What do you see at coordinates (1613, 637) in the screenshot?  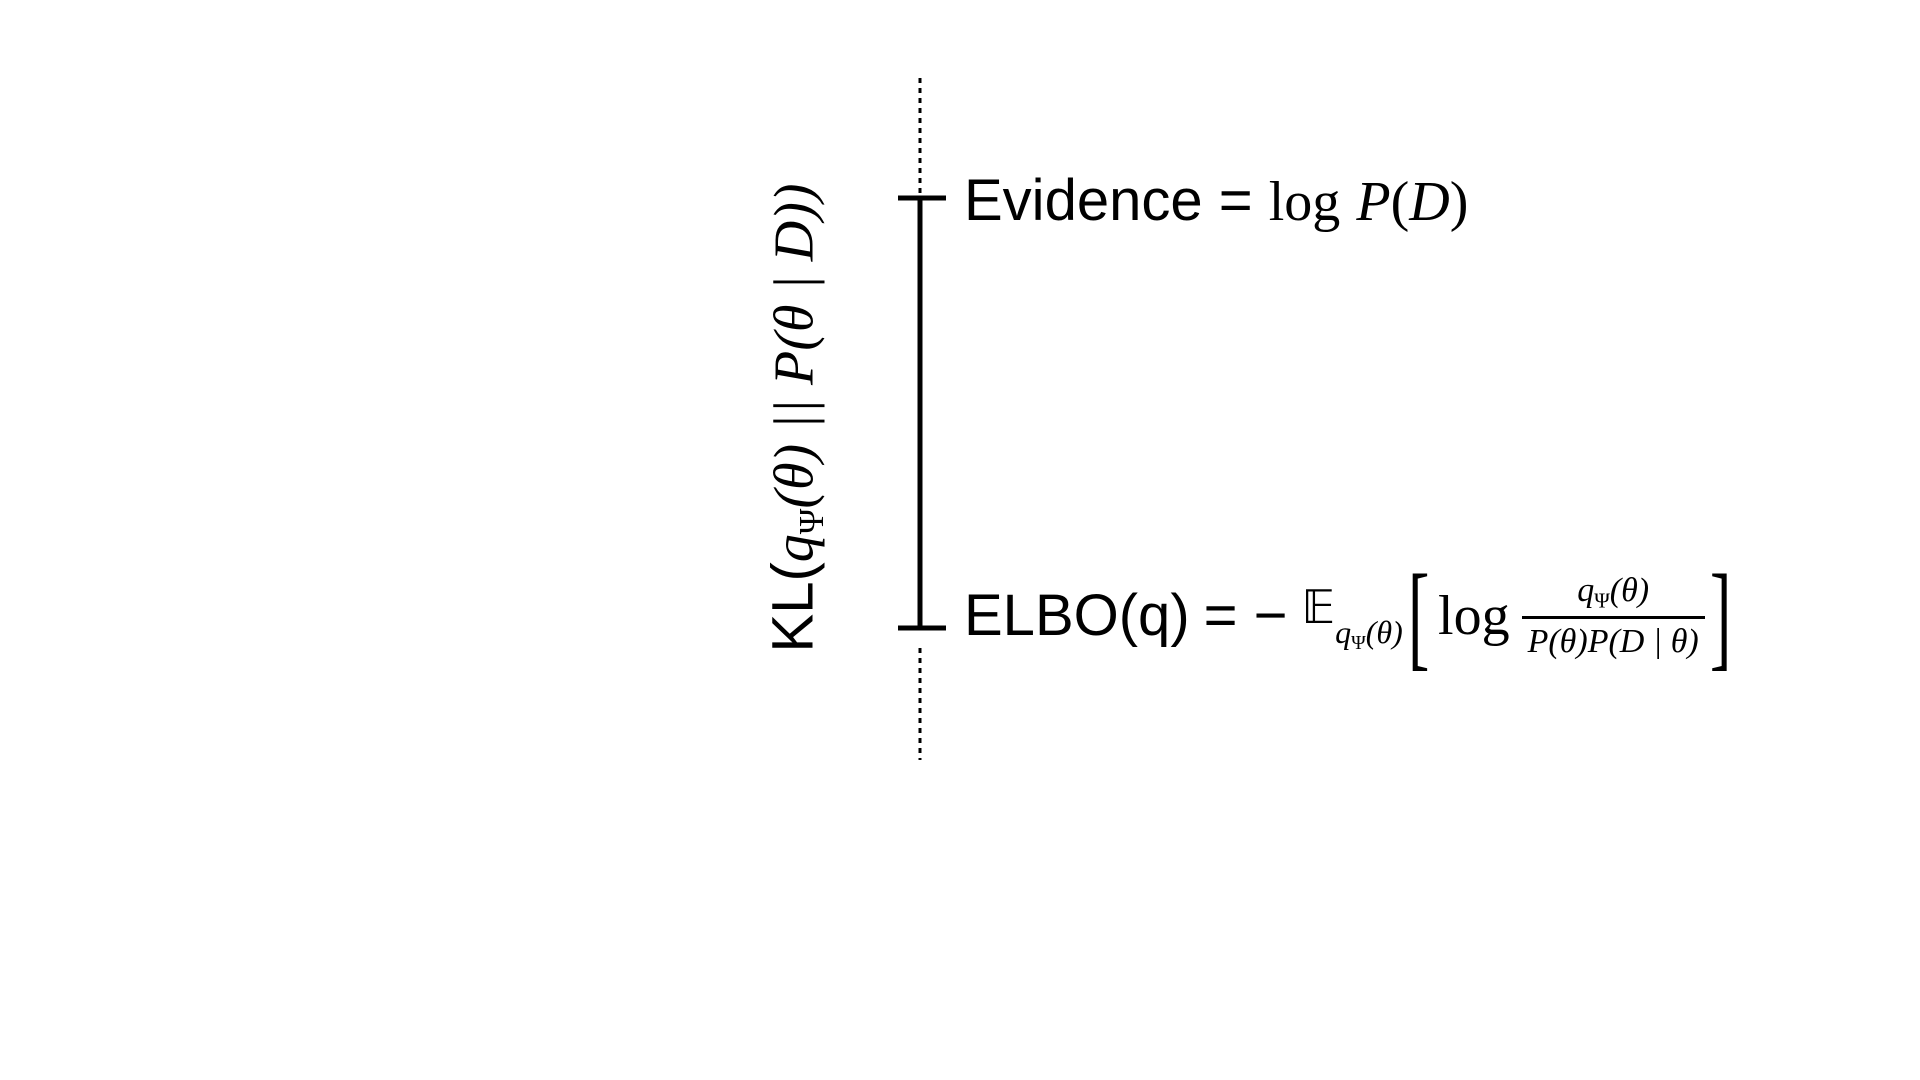 I see `fraction-denominator: P(θ)P(D | θ)` at bounding box center [1613, 637].